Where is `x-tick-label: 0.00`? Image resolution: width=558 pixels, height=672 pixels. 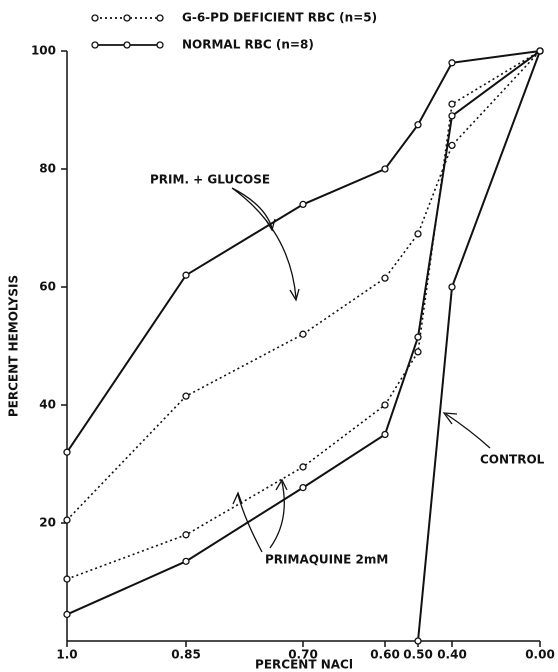 x-tick-label: 0.00 is located at coordinates (540, 655).